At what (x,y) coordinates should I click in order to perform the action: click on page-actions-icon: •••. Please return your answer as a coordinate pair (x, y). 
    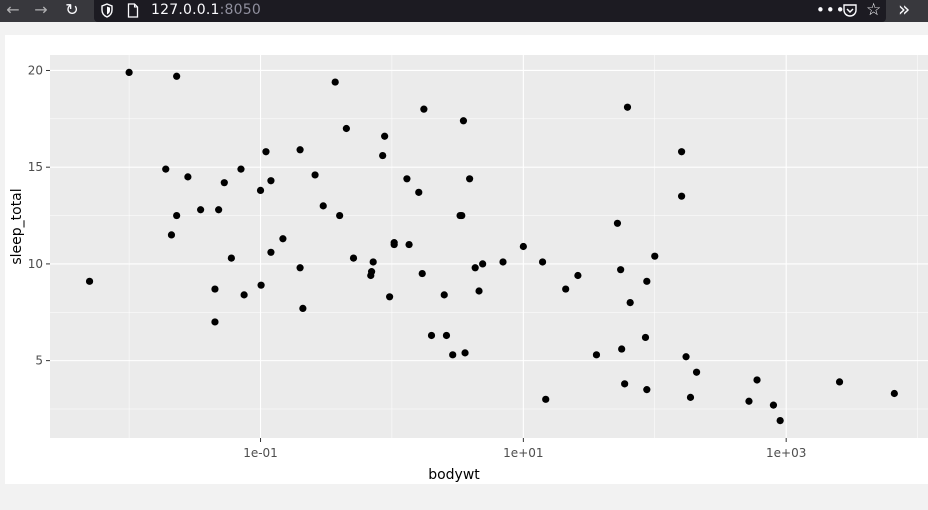
    Looking at the image, I should click on (831, 10).